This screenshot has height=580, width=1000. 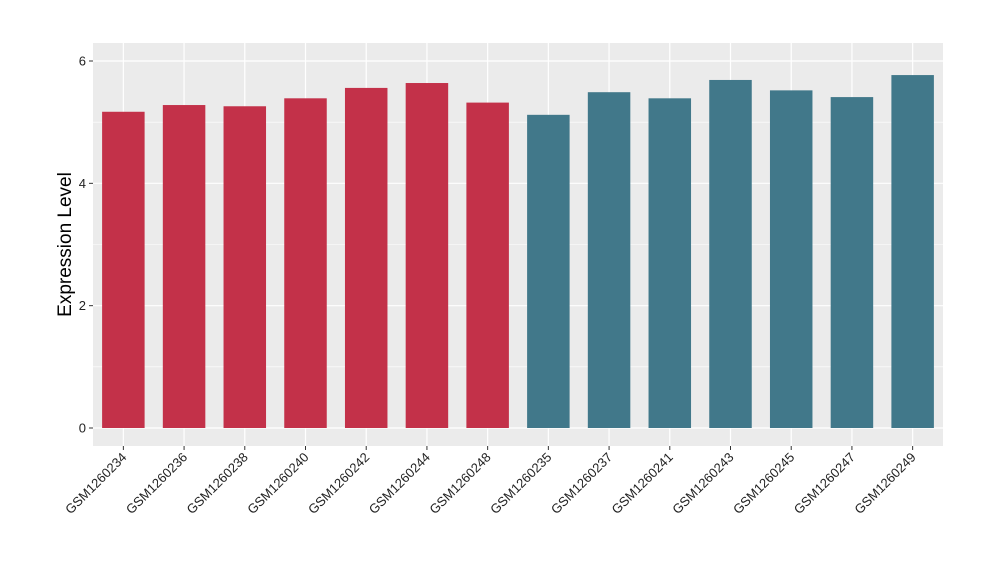 What do you see at coordinates (548, 271) in the screenshot?
I see `bar-gsm1260235` at bounding box center [548, 271].